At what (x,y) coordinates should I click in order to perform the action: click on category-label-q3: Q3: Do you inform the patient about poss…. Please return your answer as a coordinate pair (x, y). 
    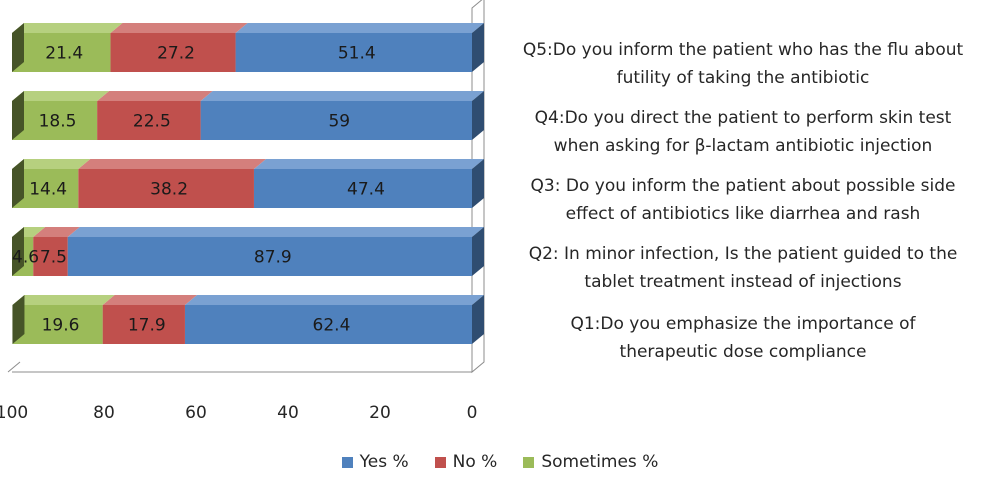
    Looking at the image, I should click on (743, 200).